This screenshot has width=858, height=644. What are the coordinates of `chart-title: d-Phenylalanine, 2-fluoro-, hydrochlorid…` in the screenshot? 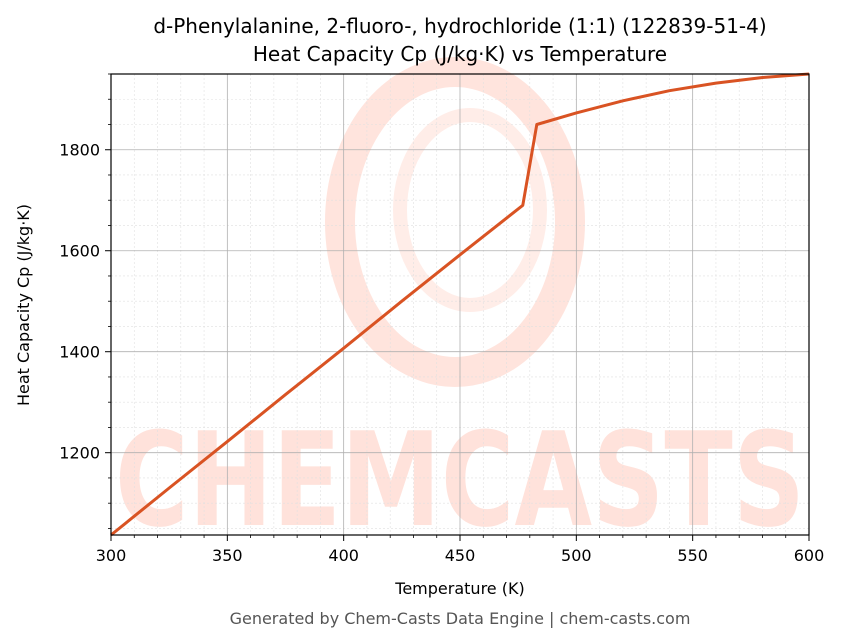 It's located at (459, 26).